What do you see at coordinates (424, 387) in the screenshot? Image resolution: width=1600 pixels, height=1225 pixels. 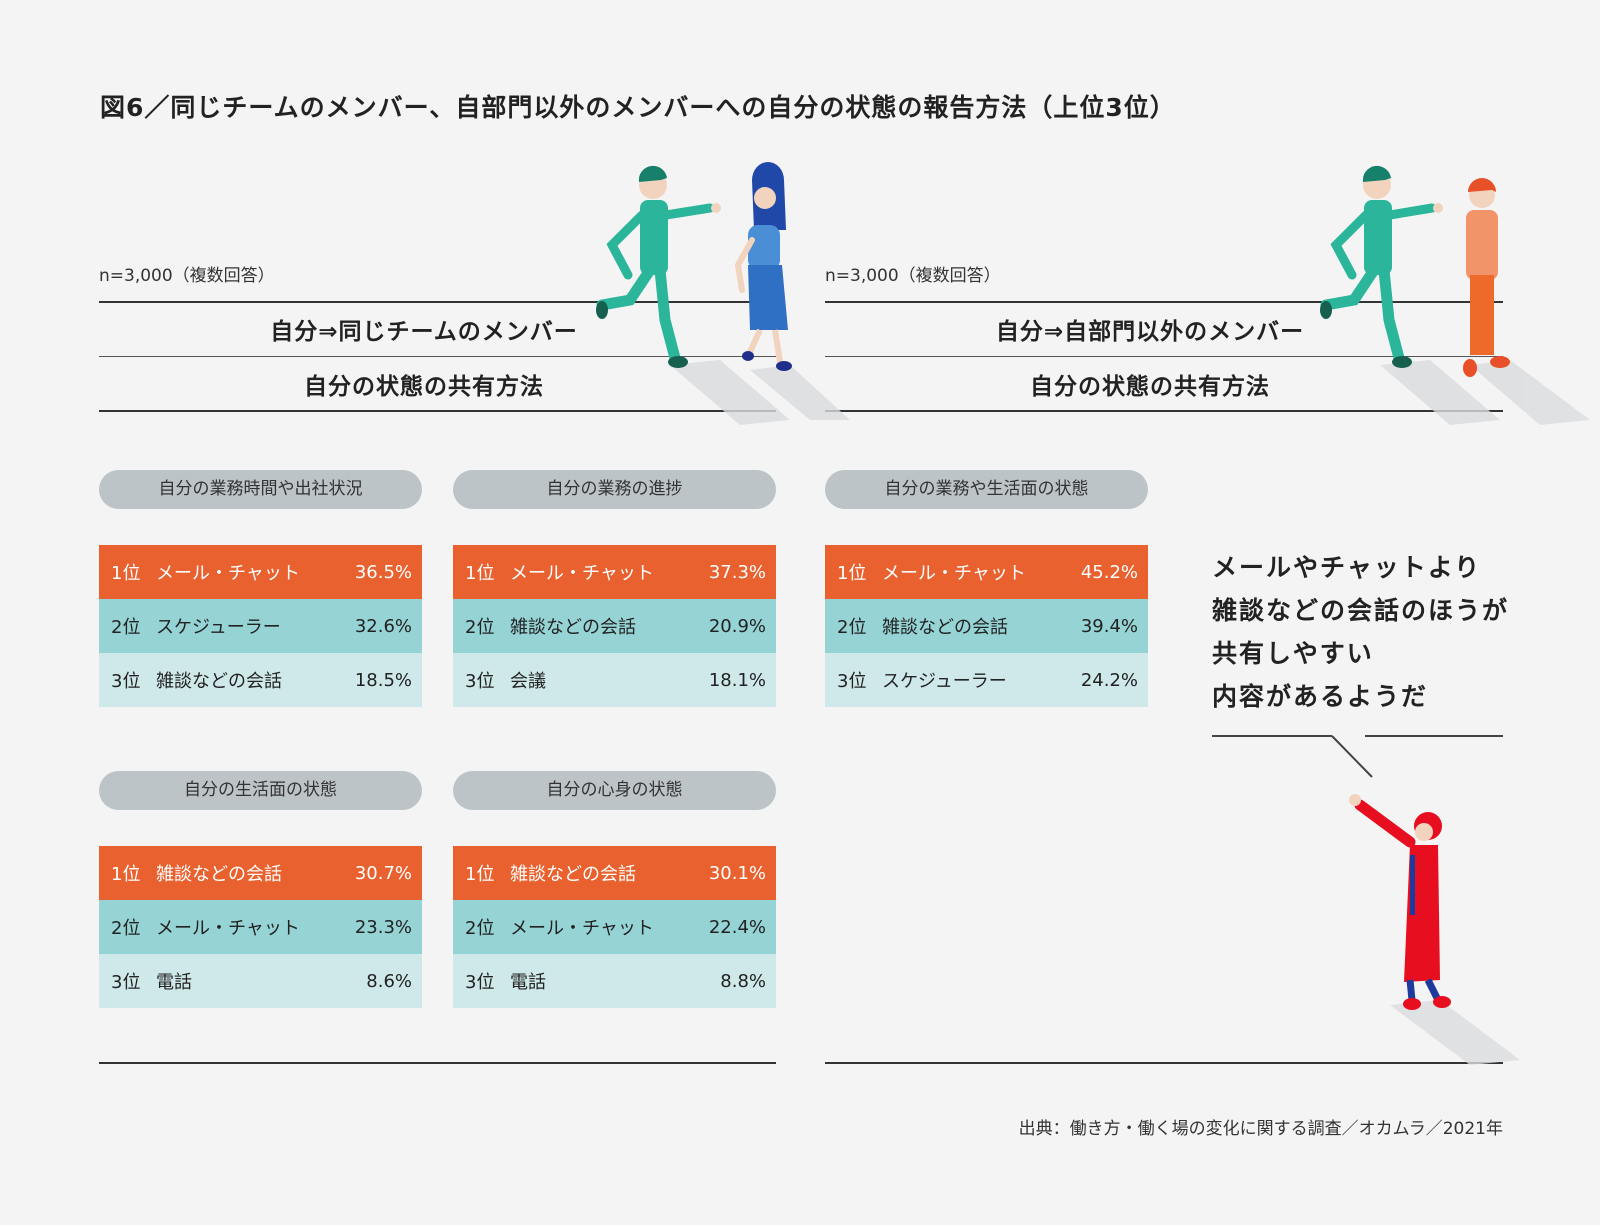 I see `left-header-method: 自分の状態の共有方法` at bounding box center [424, 387].